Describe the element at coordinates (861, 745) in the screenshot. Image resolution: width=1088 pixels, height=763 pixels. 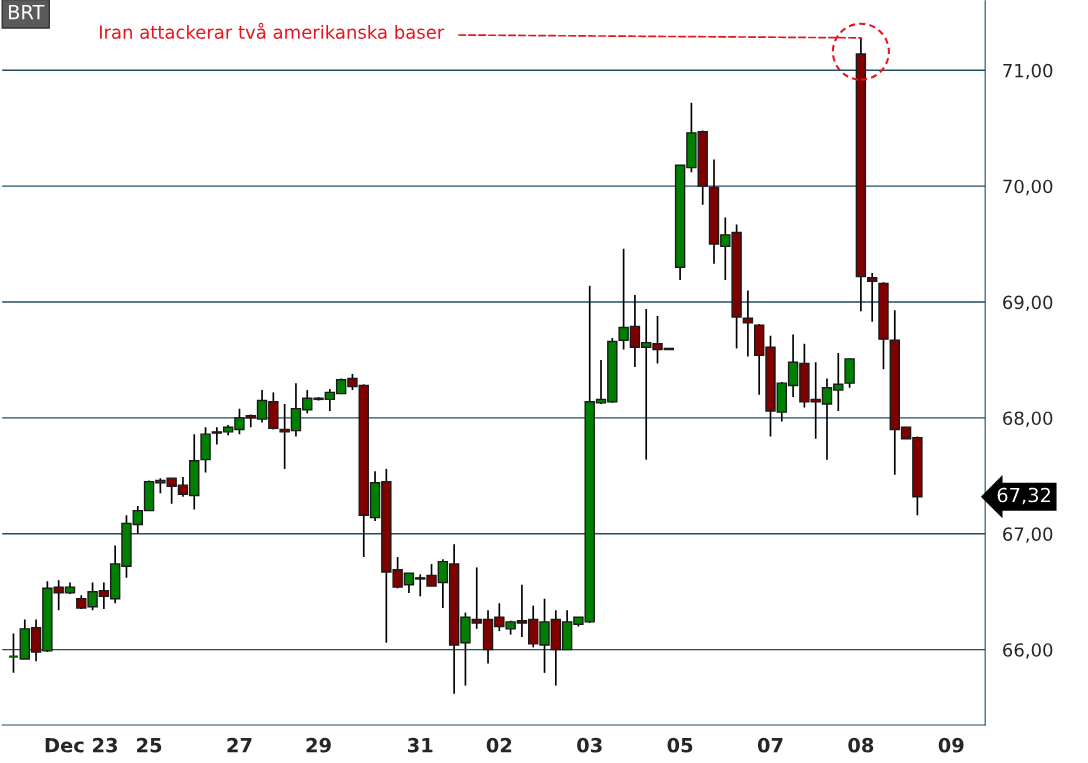
I see `x-tick-label: 08` at that location.